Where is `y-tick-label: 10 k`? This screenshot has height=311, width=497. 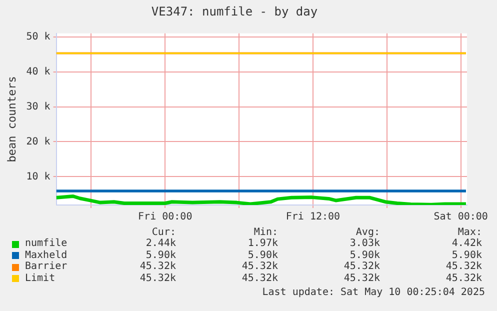
y-tick-label: 10 k is located at coordinates (38, 176).